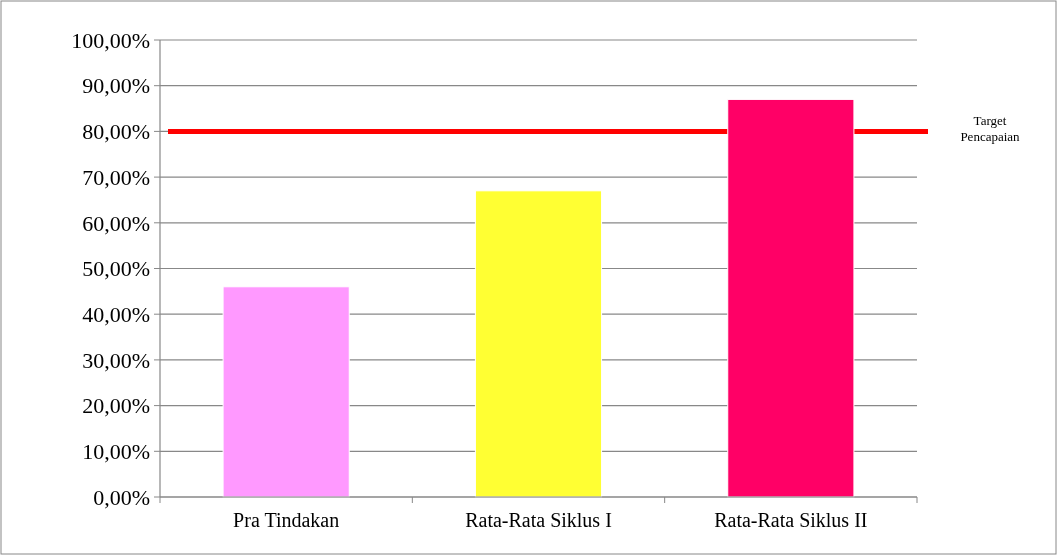 Image resolution: width=1057 pixels, height=555 pixels. Describe the element at coordinates (791, 520) in the screenshot. I see `x-tick-label: Rata-Rata Siklus II` at that location.